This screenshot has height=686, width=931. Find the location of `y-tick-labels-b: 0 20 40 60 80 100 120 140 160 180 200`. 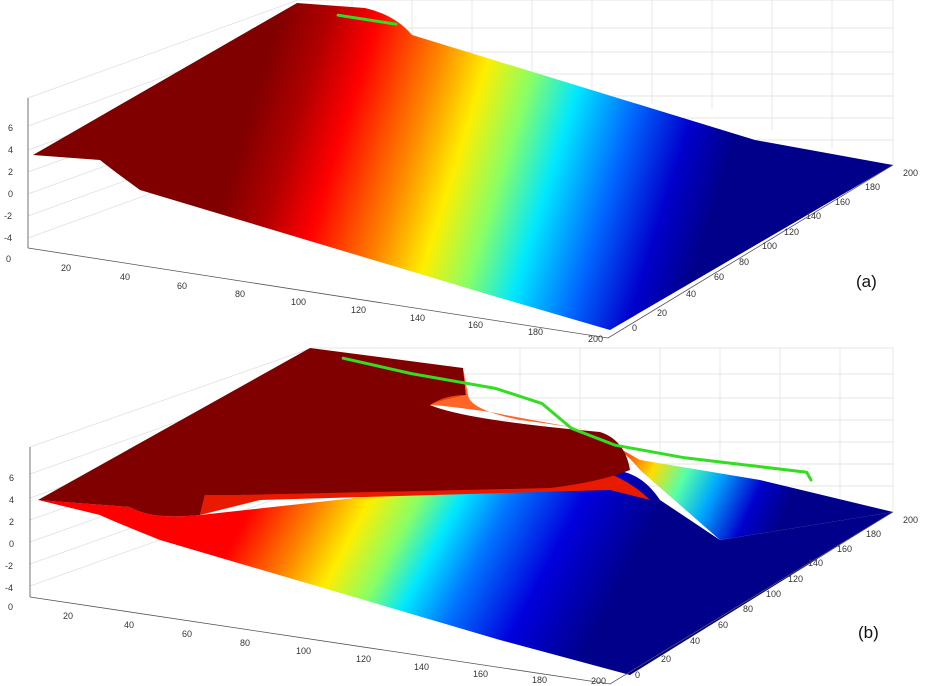

y-tick-labels-b: 0 20 40 60 80 100 120 140 160 180 200 is located at coordinates (776, 597).